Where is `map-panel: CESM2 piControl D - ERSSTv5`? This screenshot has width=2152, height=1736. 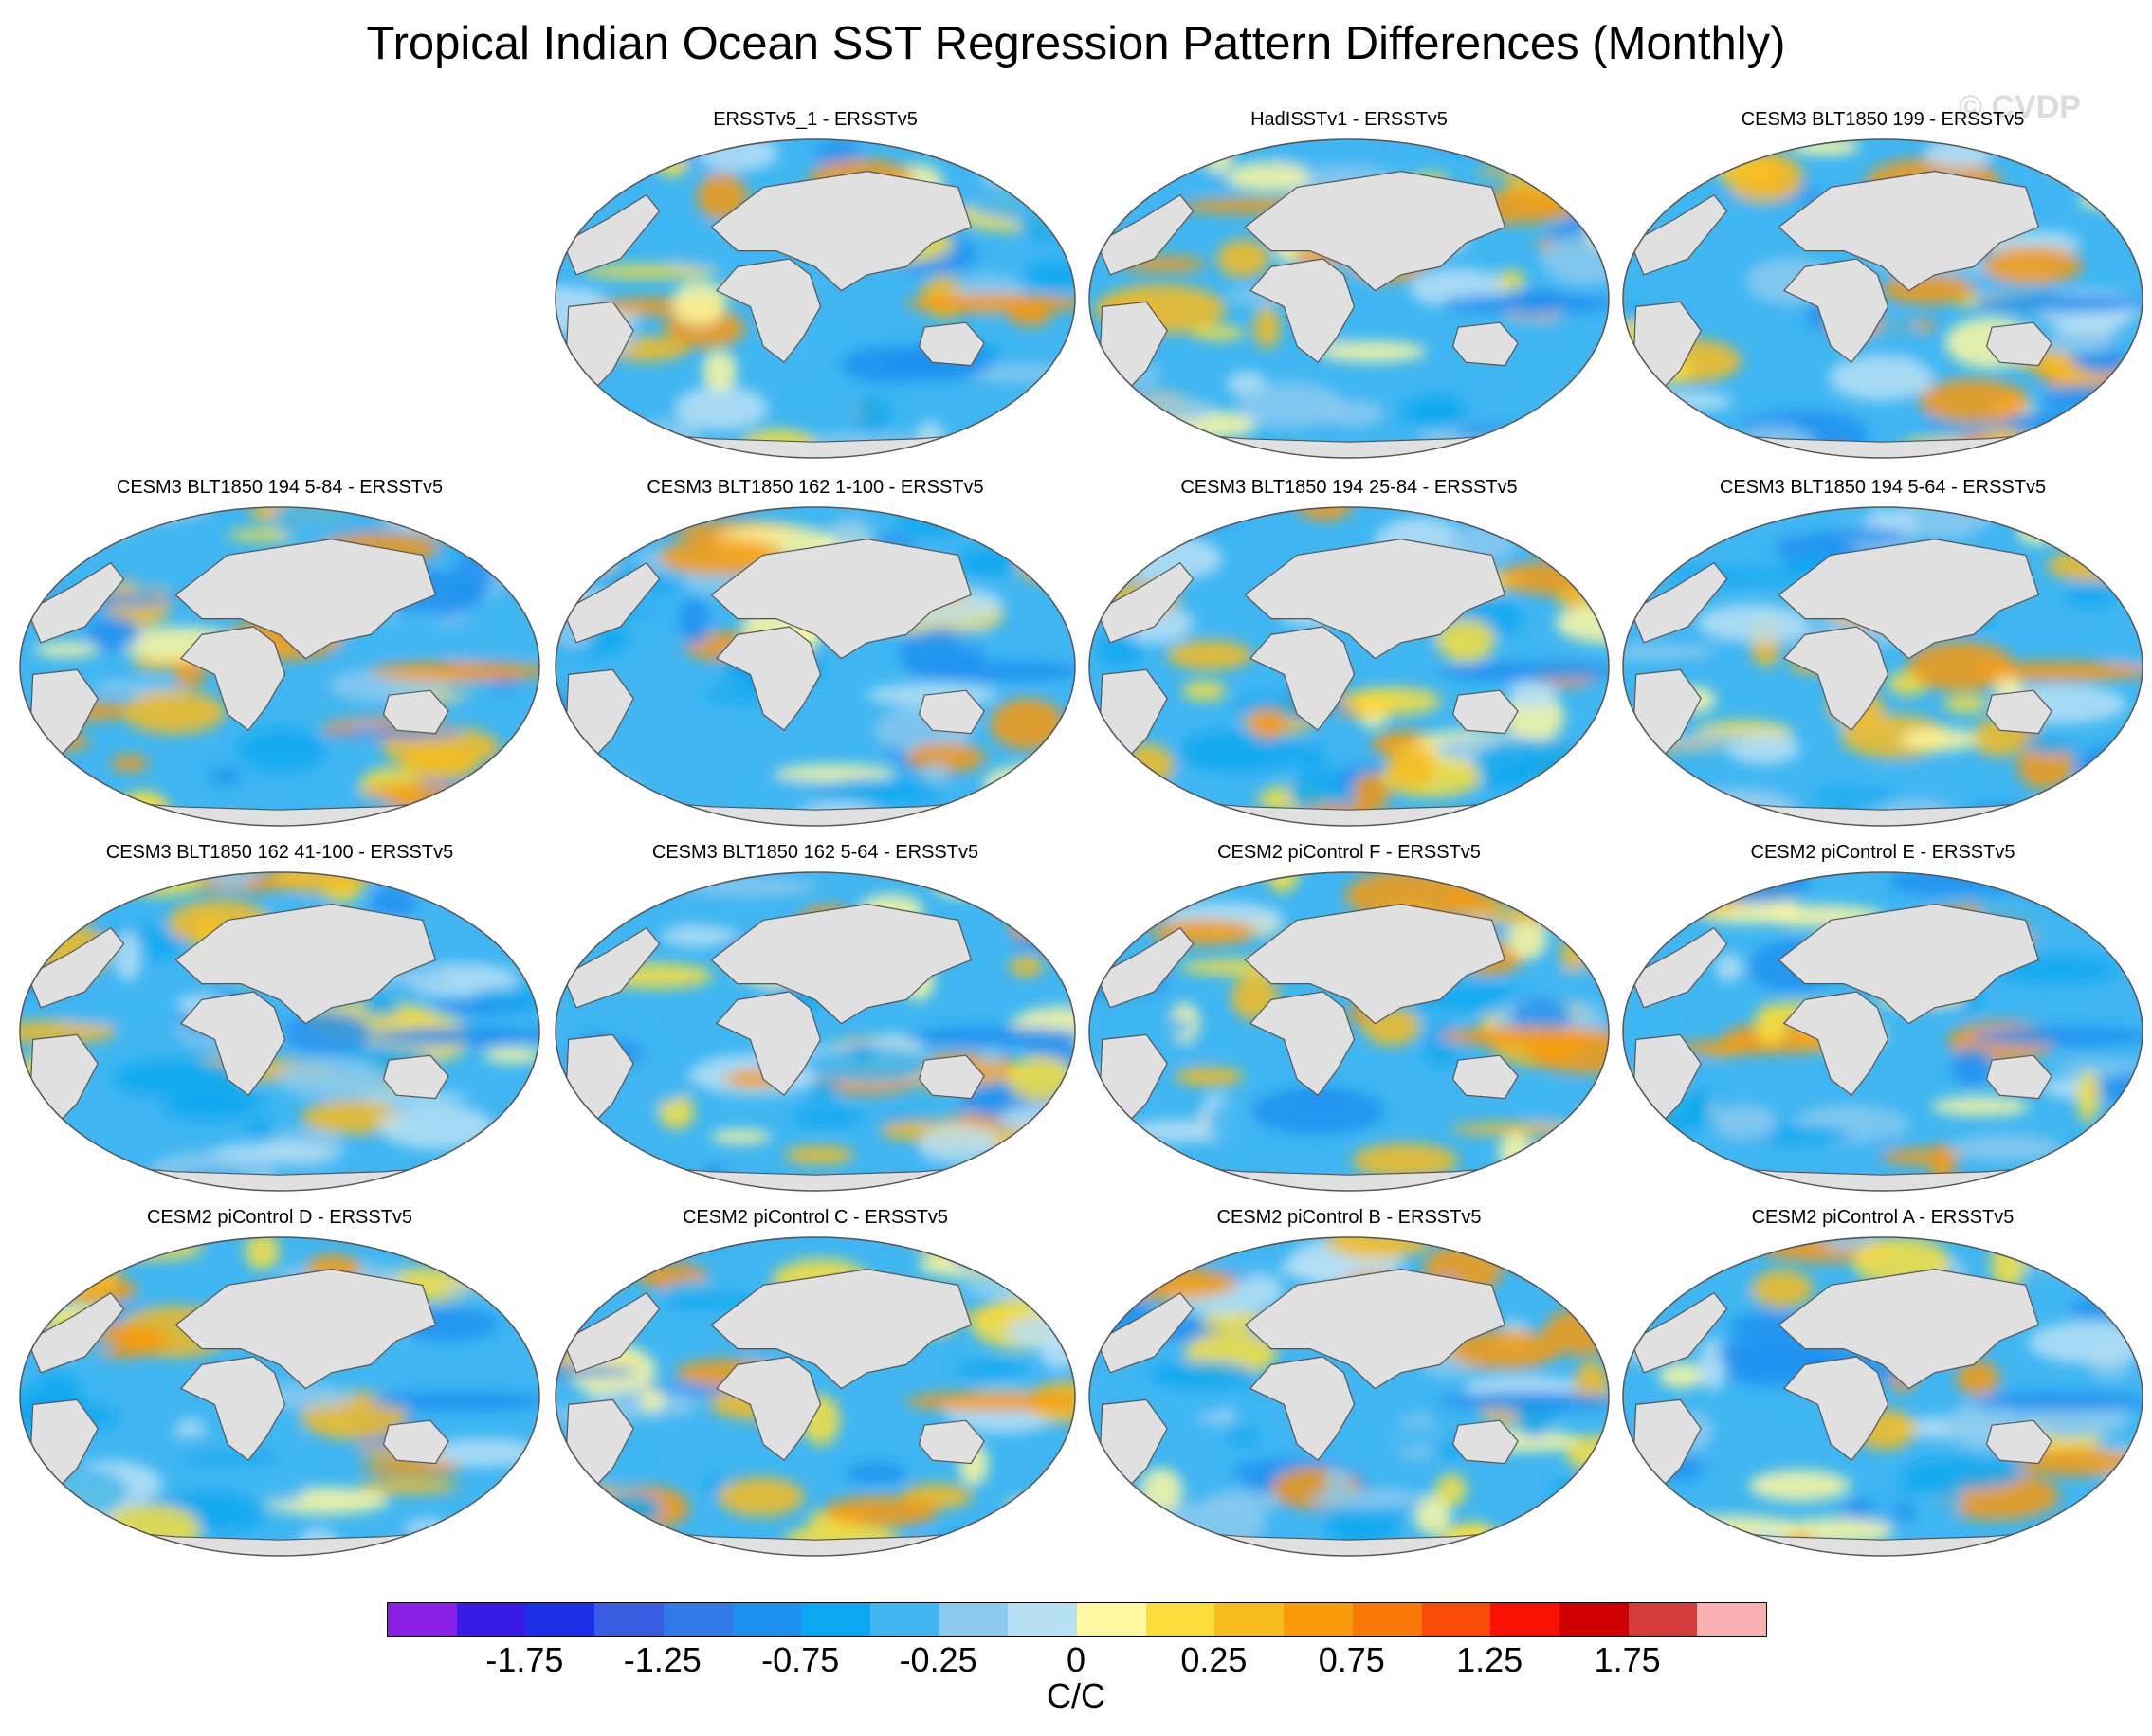
map-panel: CESM2 piControl D - ERSSTv5 is located at coordinates (280, 1382).